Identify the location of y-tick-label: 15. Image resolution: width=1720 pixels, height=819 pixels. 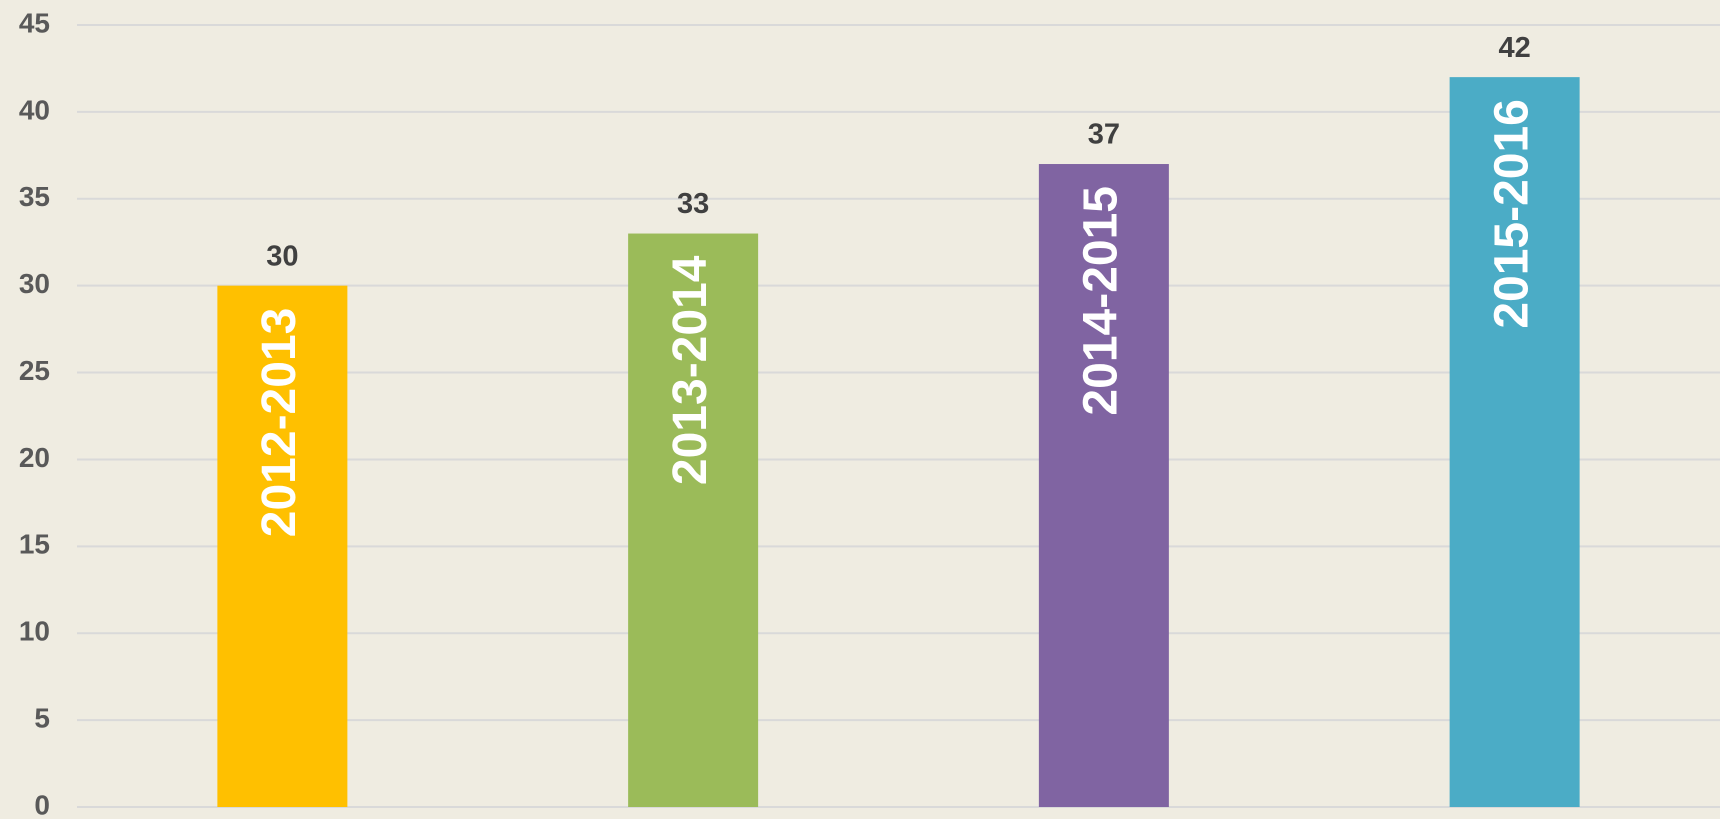
(34, 544).